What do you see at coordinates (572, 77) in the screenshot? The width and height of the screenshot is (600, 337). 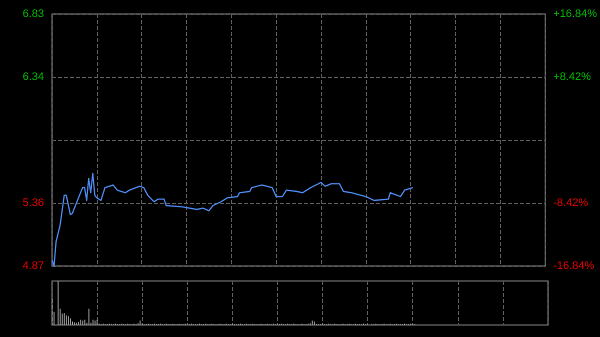 I see `y2-tick-label: +8.42%` at bounding box center [572, 77].